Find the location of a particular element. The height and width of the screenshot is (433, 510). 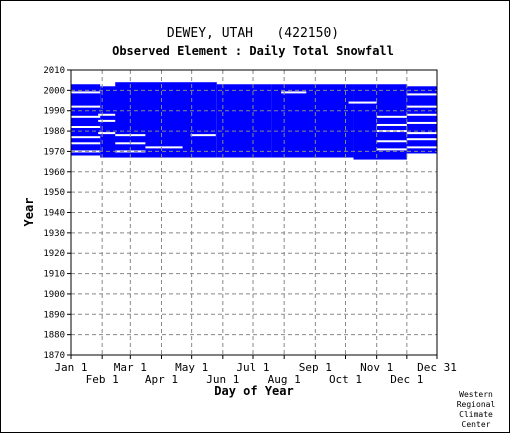

y-tick-label: 1980 is located at coordinates (54, 132).